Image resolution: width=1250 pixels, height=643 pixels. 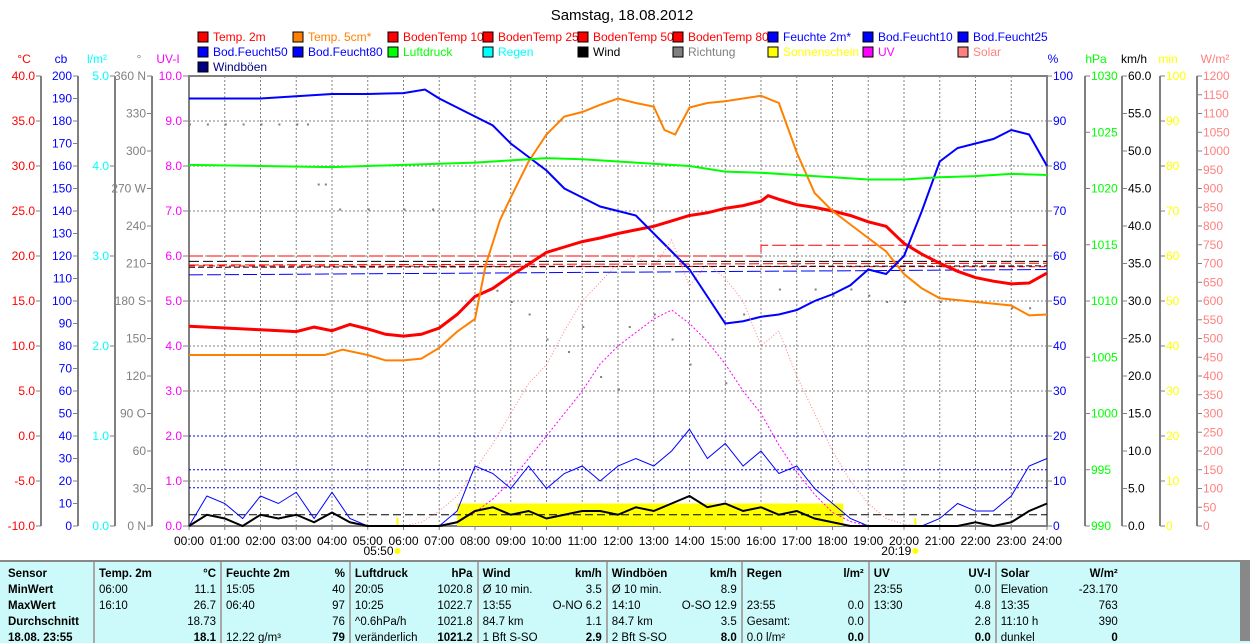 What do you see at coordinates (761, 541) in the screenshot?
I see `x-tick-label: 16:00` at bounding box center [761, 541].